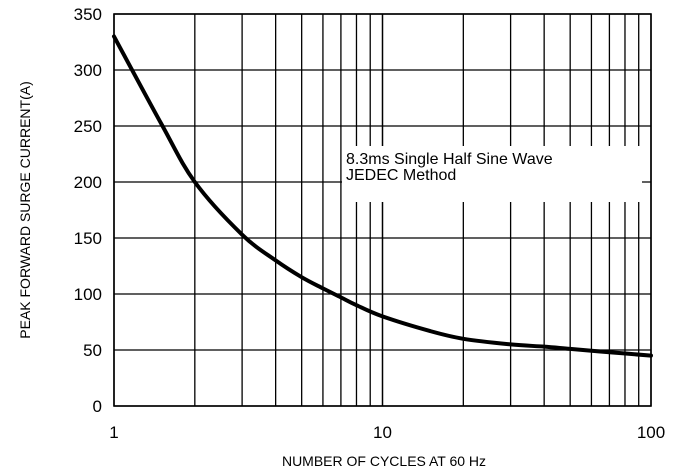  I want to click on y-tick-label: 300, so click(88, 70).